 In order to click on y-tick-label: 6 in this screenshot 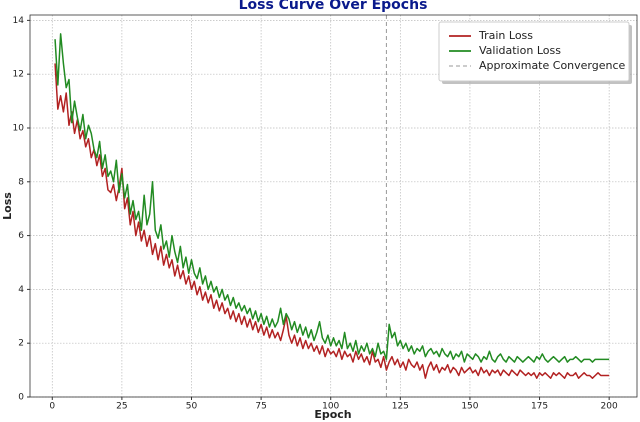, I will do `click(21, 236)`.